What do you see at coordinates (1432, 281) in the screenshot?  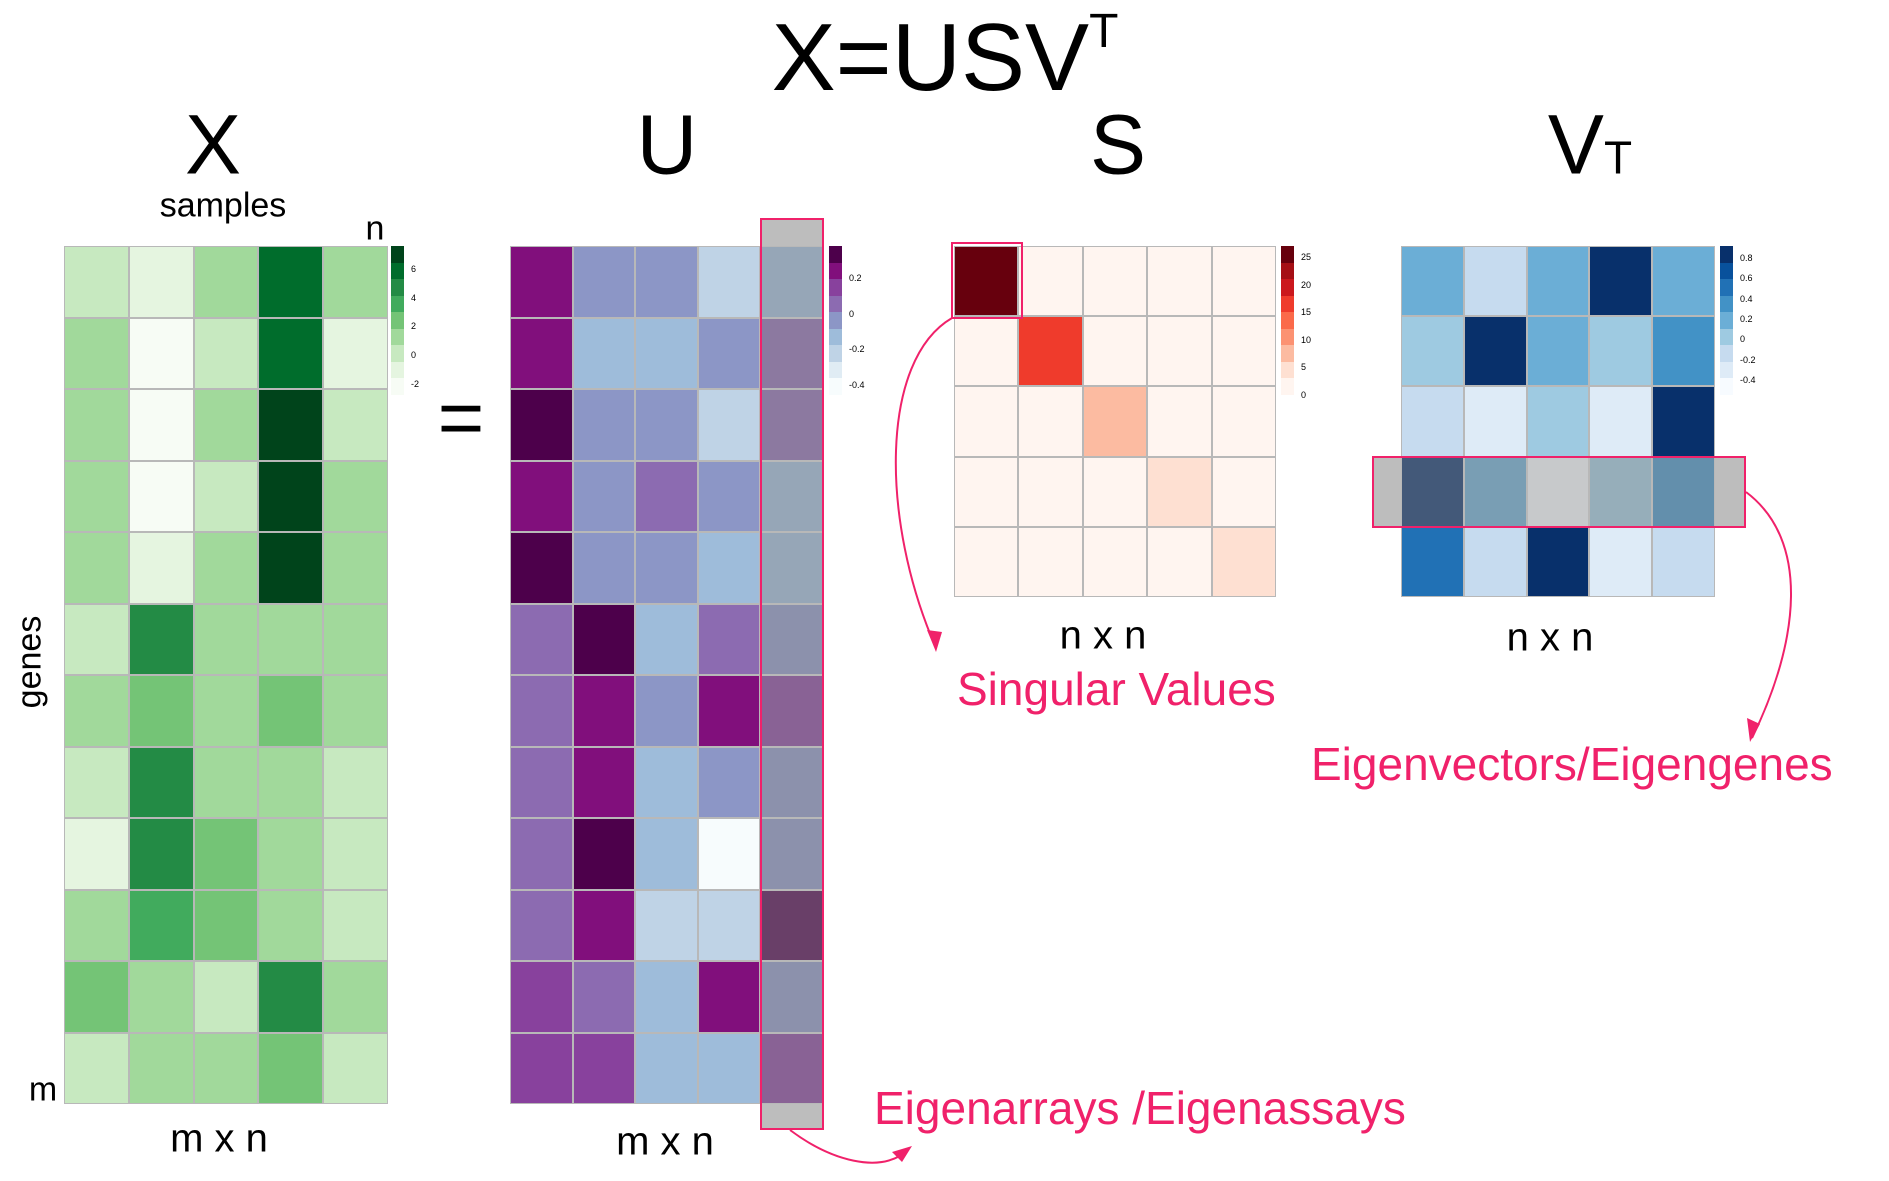 I see `matrix-vt-cell-r1-c1` at bounding box center [1432, 281].